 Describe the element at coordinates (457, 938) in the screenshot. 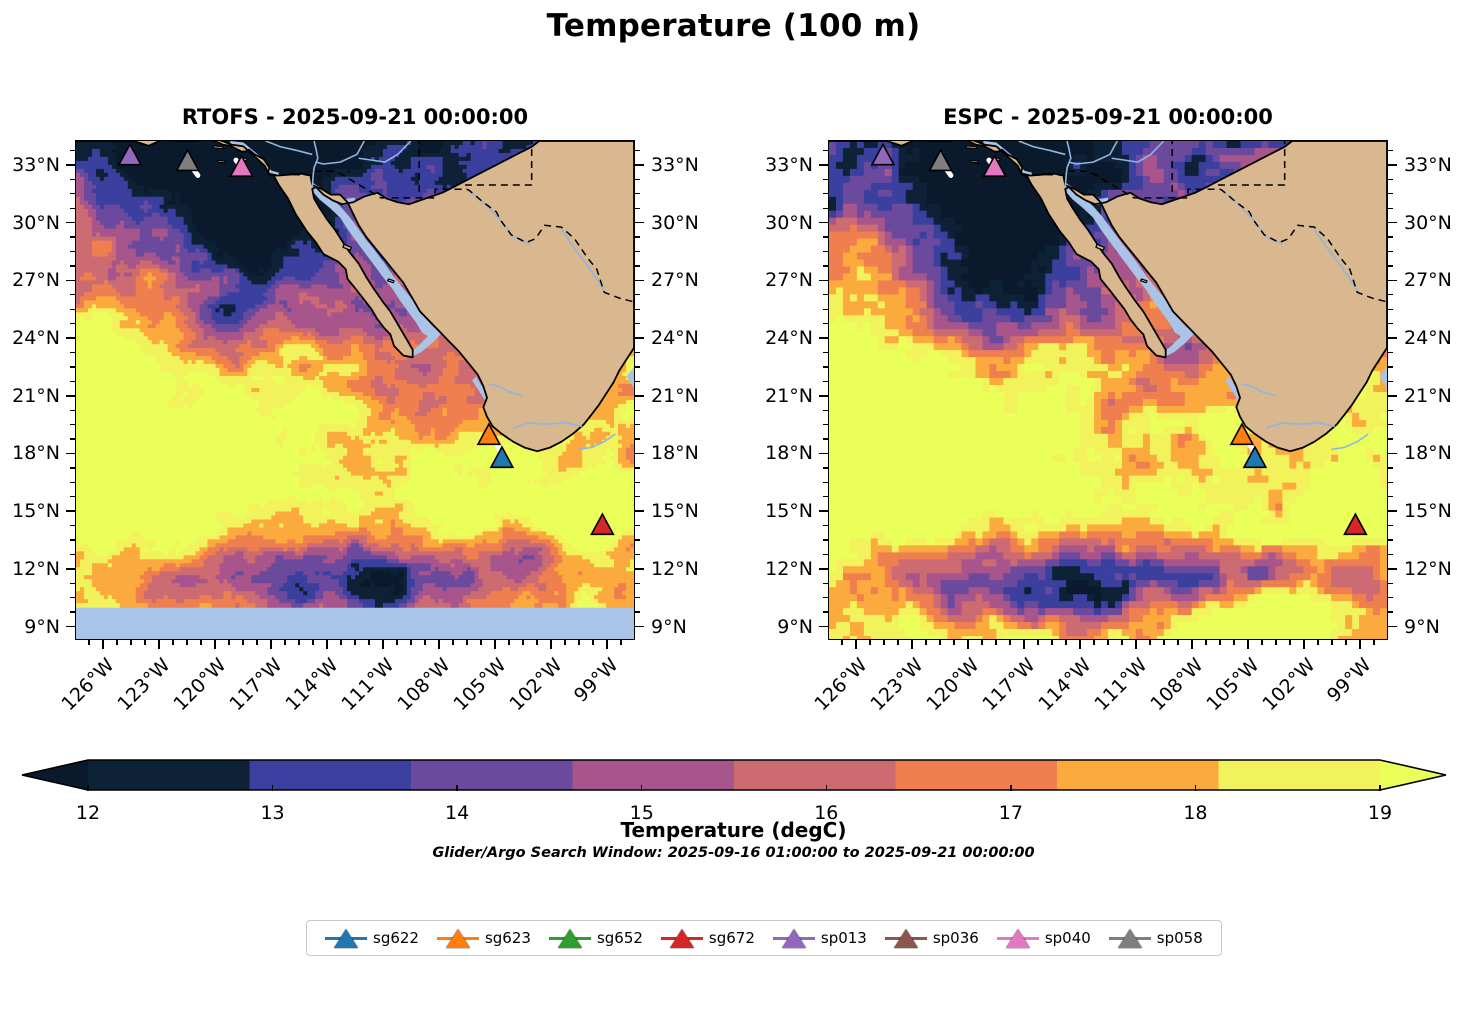

I see `legend-marker-sg623` at that location.